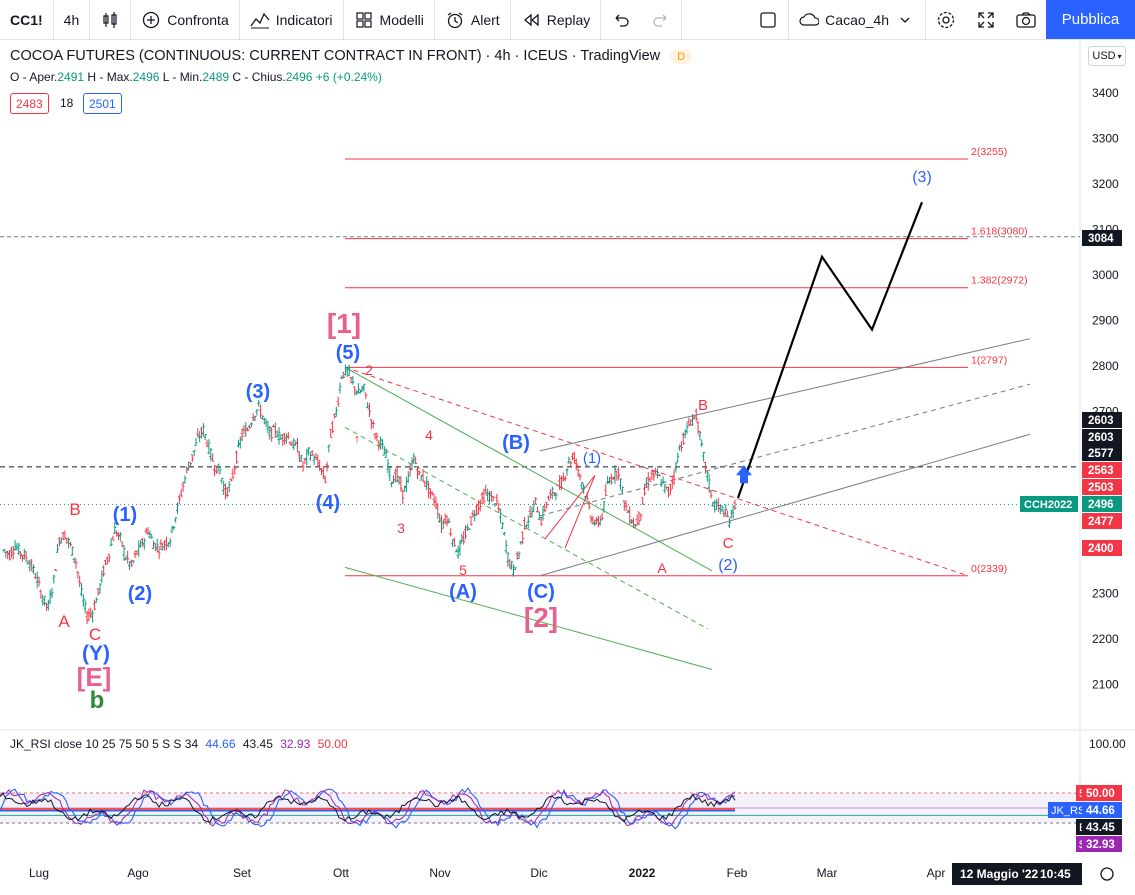 The width and height of the screenshot is (1135, 895). Describe the element at coordinates (946, 20) in the screenshot. I see `settings-button` at that location.